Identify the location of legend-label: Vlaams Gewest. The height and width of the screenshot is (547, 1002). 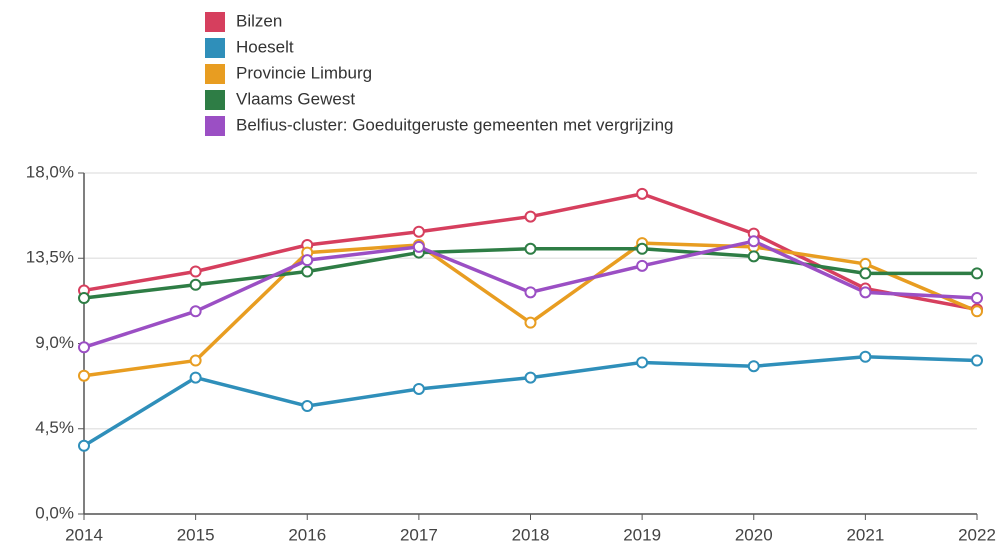
(295, 98).